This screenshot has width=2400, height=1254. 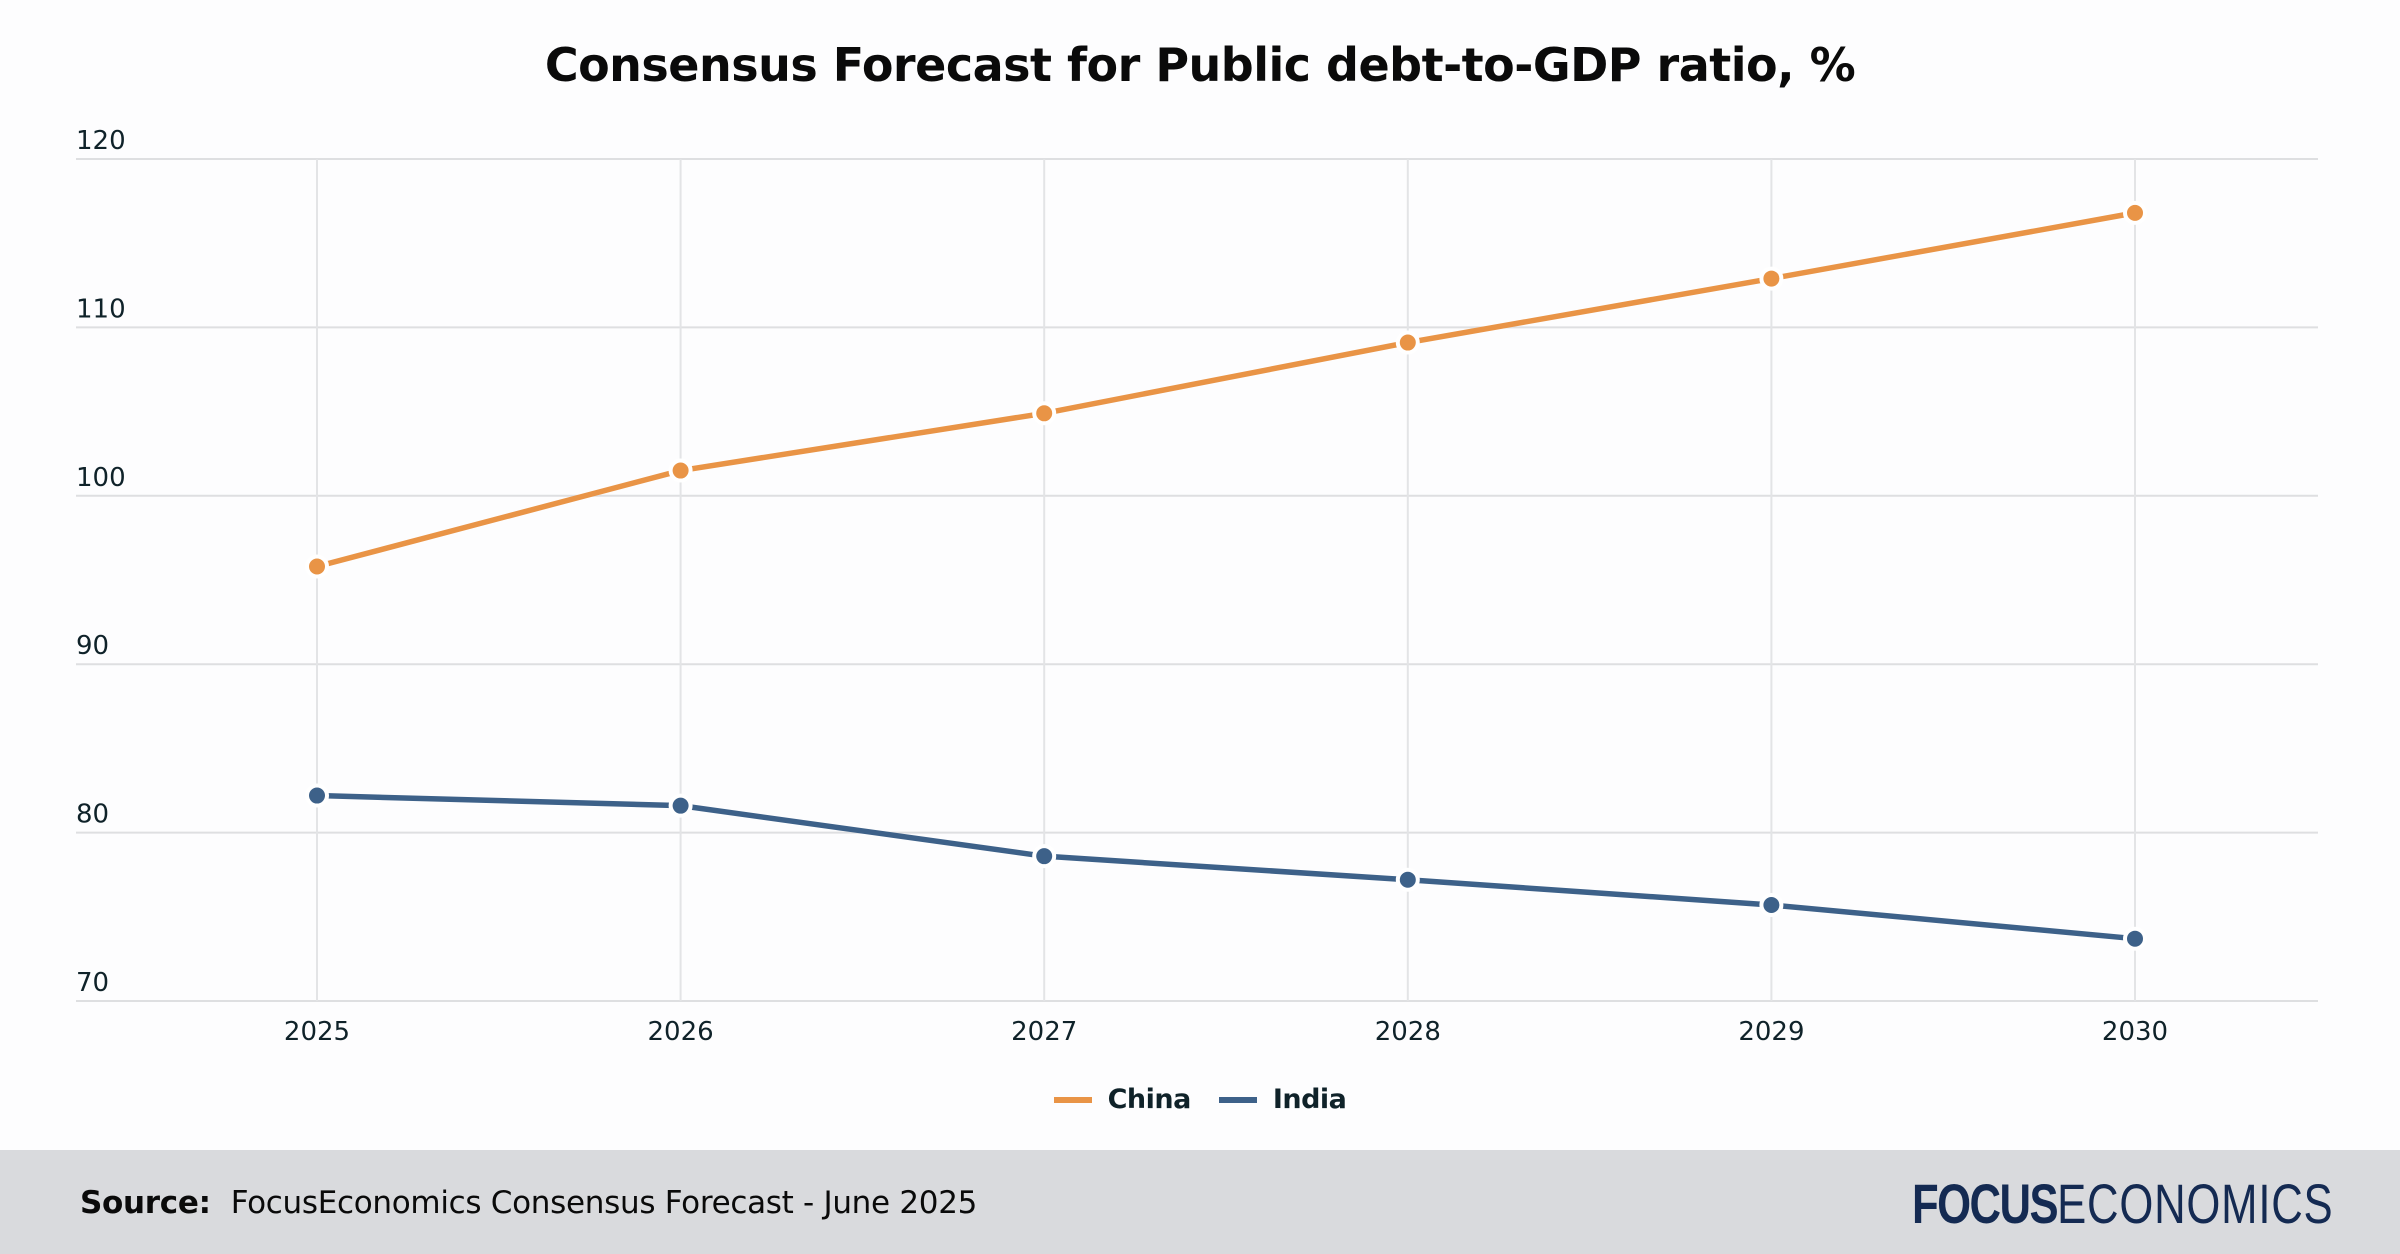 What do you see at coordinates (1149, 1099) in the screenshot?
I see `legend-label-china: China` at bounding box center [1149, 1099].